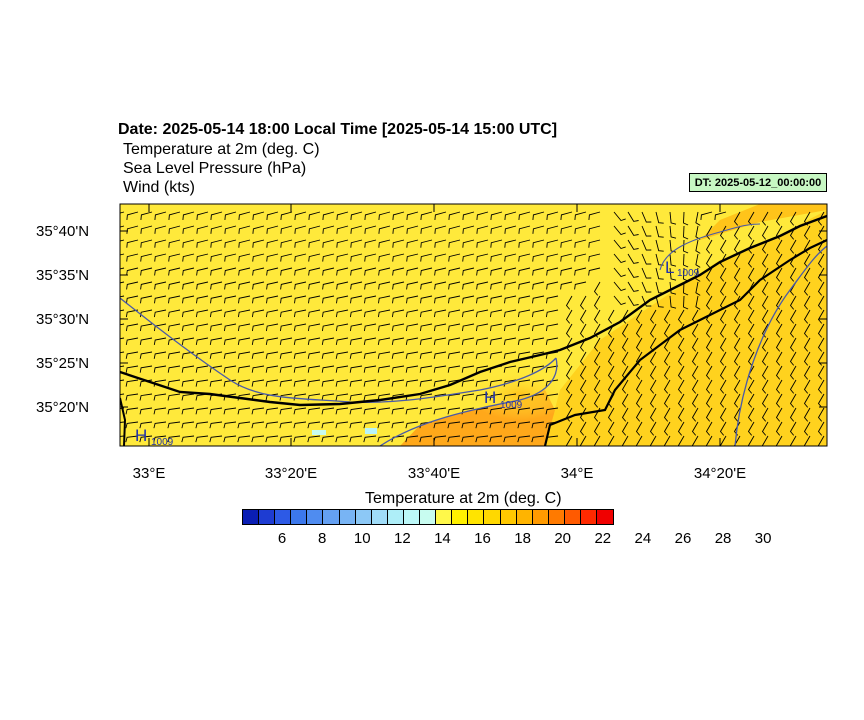 The width and height of the screenshot is (864, 720). I want to click on variable-pressure-label: Sea Level Pressure (hPa), so click(215, 168).